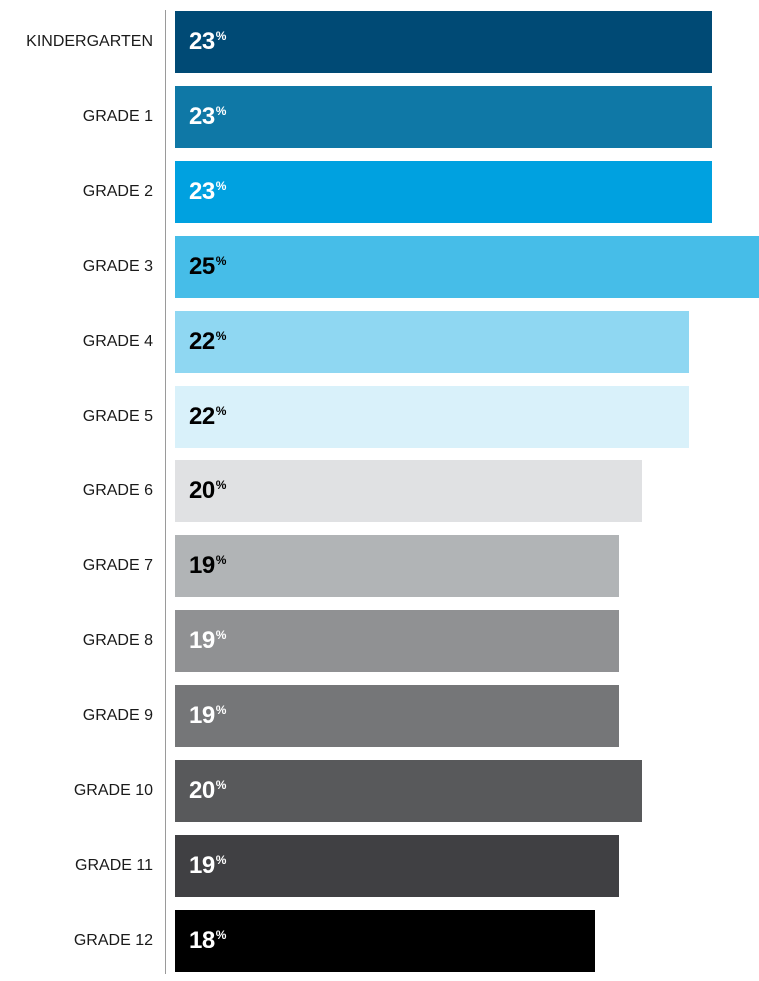  What do you see at coordinates (397, 641) in the screenshot?
I see `bar-grade-8: 19%` at bounding box center [397, 641].